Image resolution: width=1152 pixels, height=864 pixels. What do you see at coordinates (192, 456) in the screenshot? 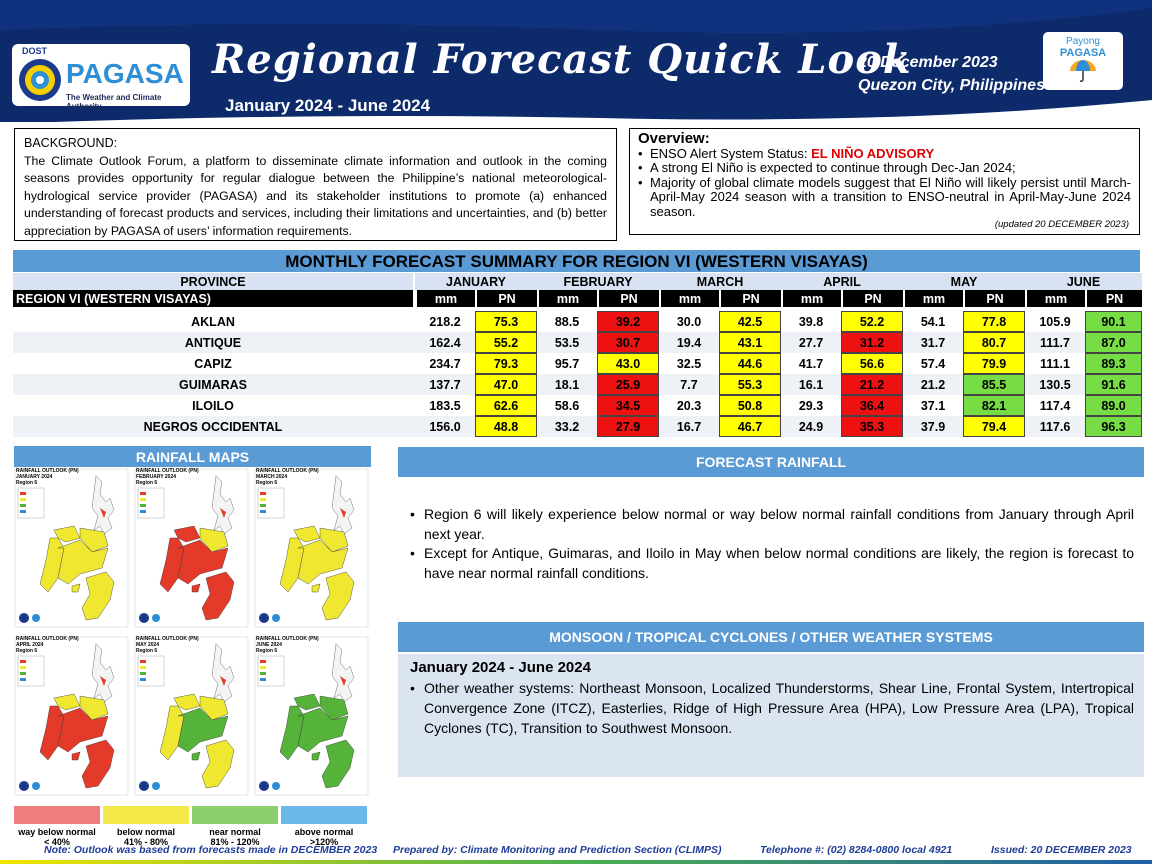
I see `rainfall-maps-title: RAINFALL MAPS` at bounding box center [192, 456].